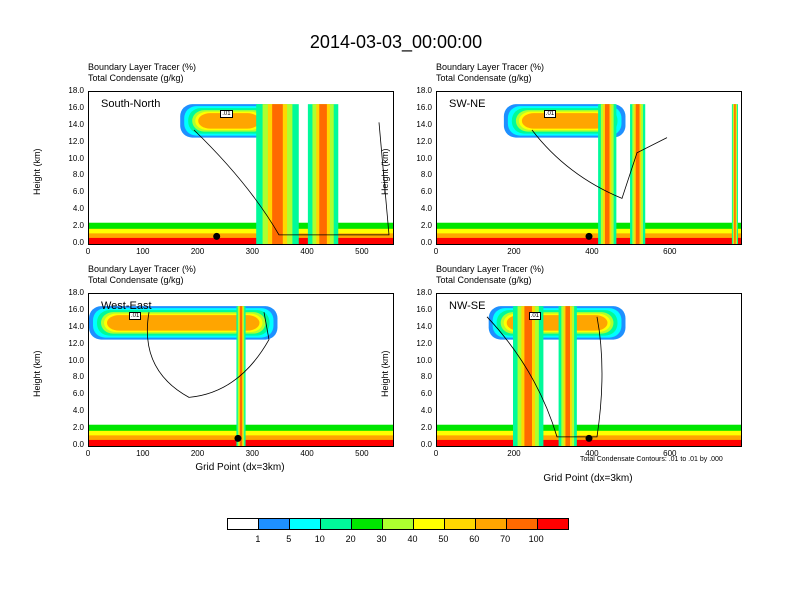  I want to click on legend-label: 1, so click(258, 539).